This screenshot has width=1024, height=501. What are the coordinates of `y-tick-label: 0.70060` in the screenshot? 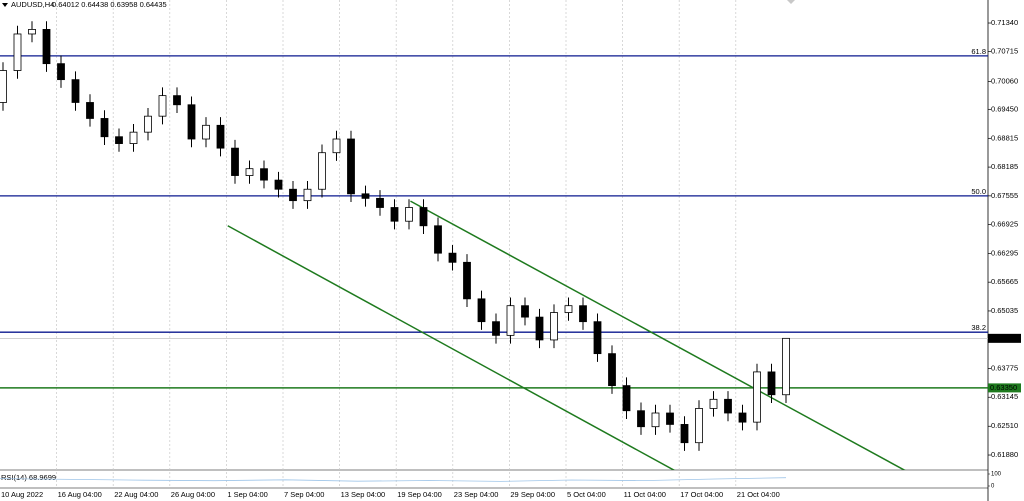 It's located at (1004, 80).